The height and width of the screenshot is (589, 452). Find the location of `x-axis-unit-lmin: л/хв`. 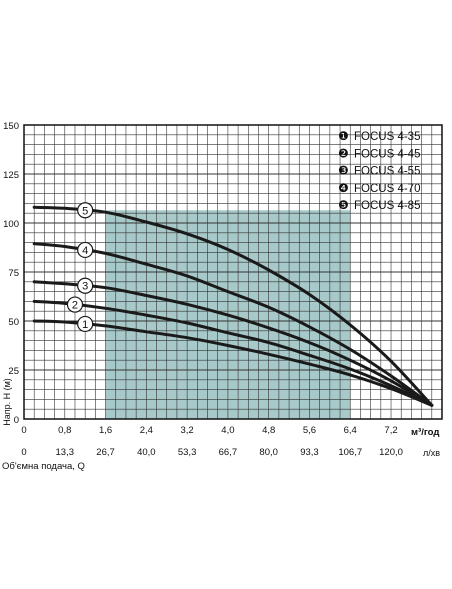

x-axis-unit-lmin: л/хв is located at coordinates (431, 453).